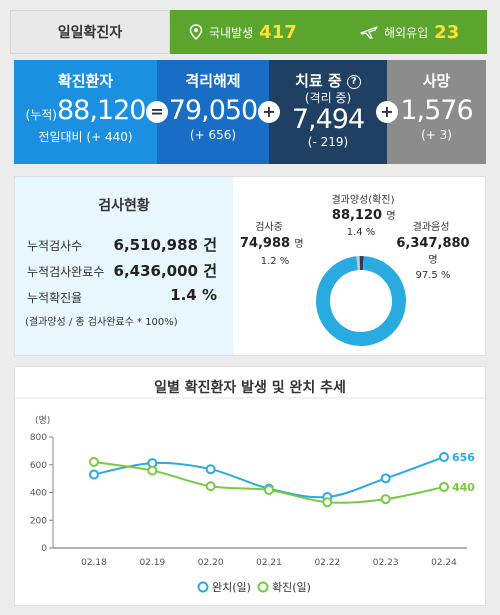 The image size is (500, 615). What do you see at coordinates (269, 482) in the screenshot?
I see `series-confirmed-line` at bounding box center [269, 482].